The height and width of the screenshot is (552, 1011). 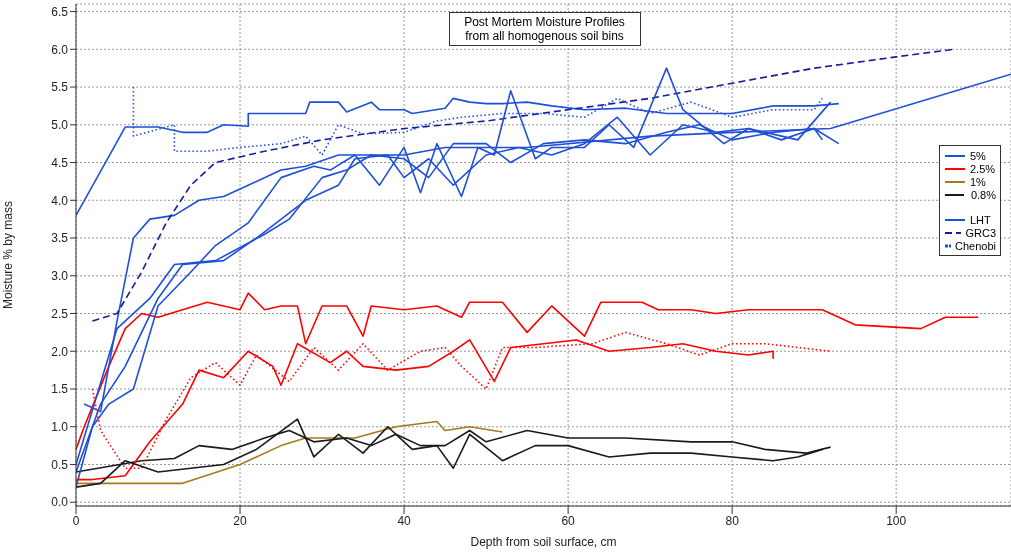 What do you see at coordinates (60, 276) in the screenshot?
I see `y-tick-label: 3.0` at bounding box center [60, 276].